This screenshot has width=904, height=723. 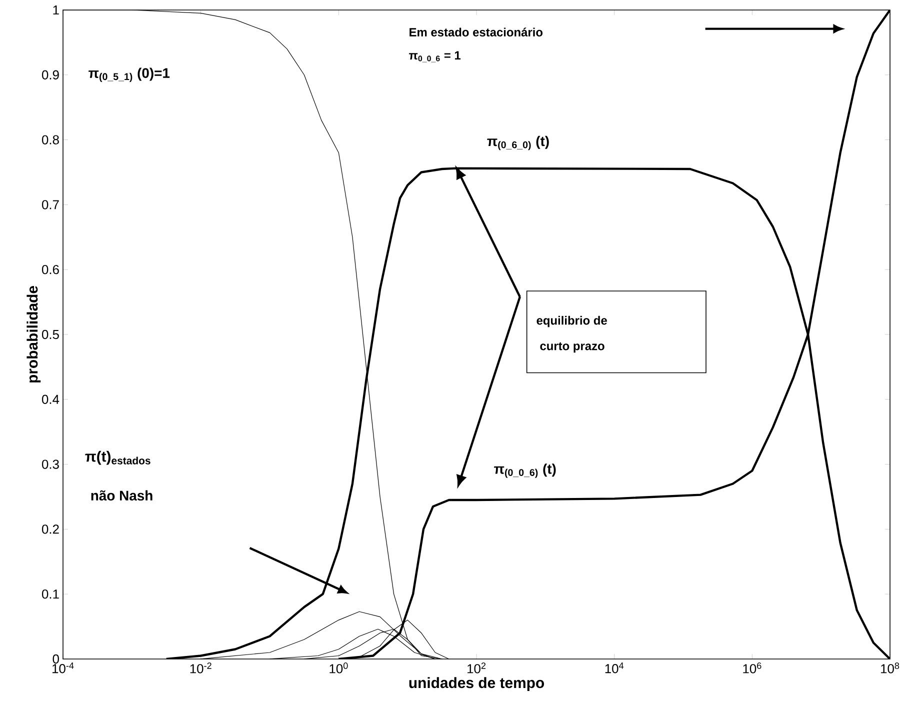 I want to click on x-tick-label: 10$^{-4}$, so click(x=63, y=668).